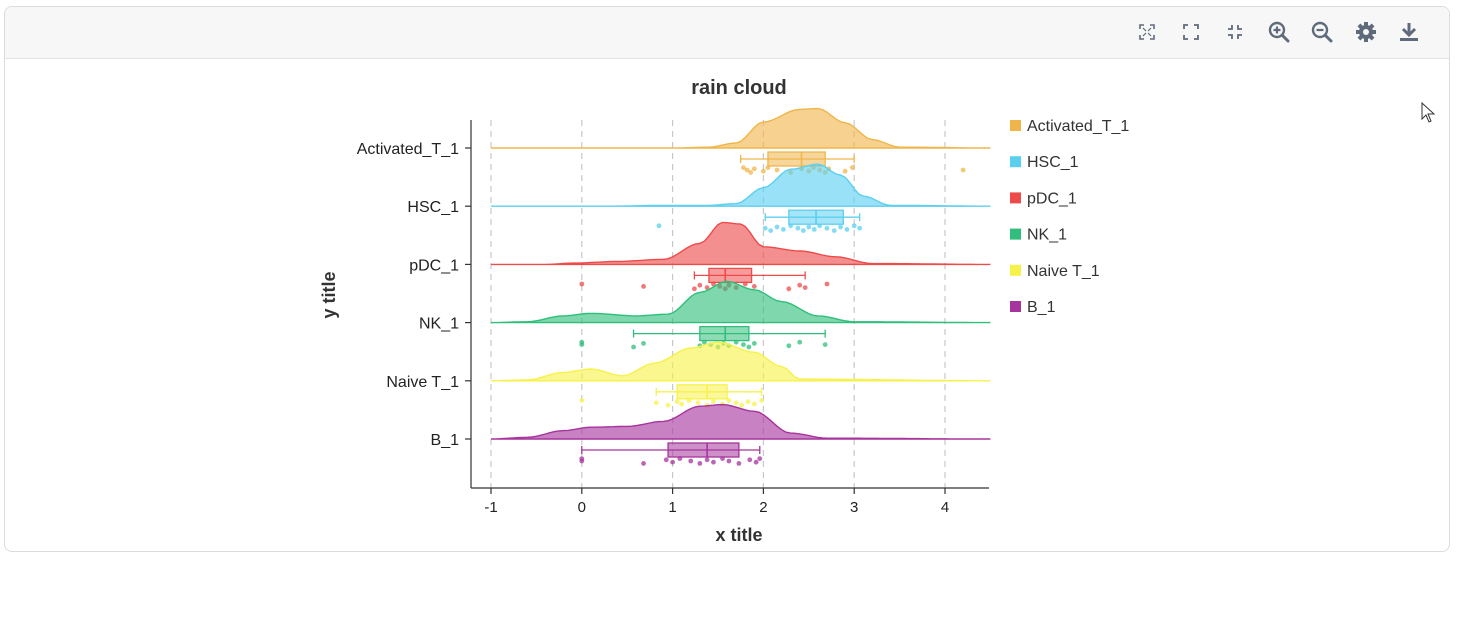  What do you see at coordinates (490, 507) in the screenshot?
I see `x-tick-label: -1` at bounding box center [490, 507].